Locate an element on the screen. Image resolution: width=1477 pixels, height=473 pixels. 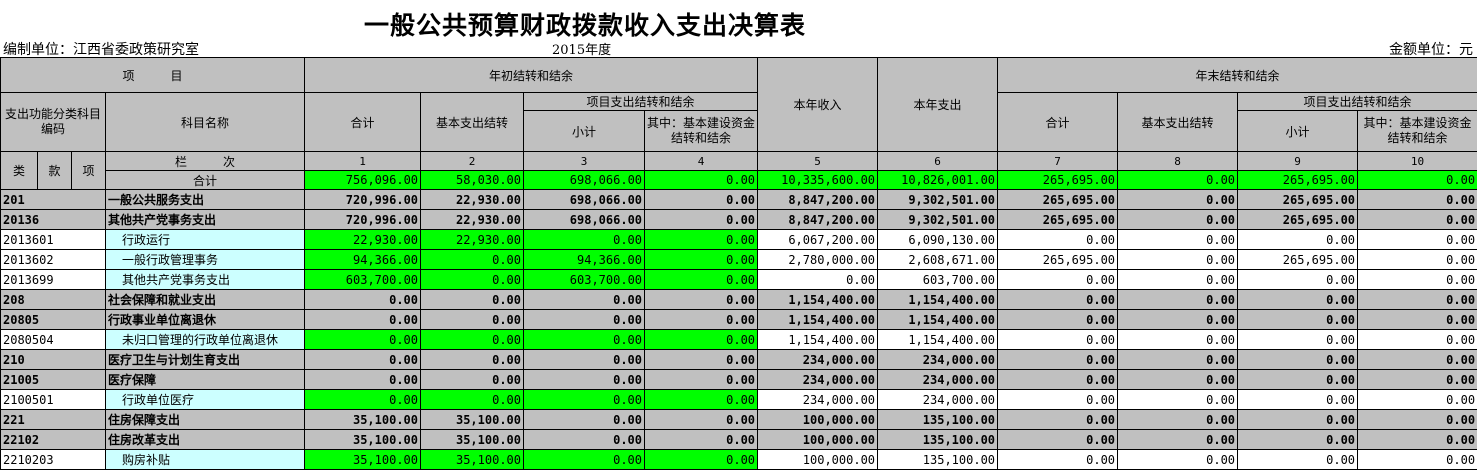
value-cell: 9,302,501.00 is located at coordinates (938, 199).